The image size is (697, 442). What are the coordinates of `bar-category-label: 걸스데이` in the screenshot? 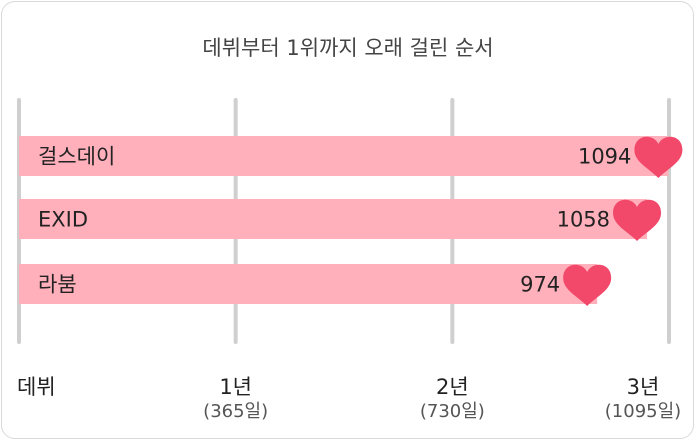 It's located at (76, 157).